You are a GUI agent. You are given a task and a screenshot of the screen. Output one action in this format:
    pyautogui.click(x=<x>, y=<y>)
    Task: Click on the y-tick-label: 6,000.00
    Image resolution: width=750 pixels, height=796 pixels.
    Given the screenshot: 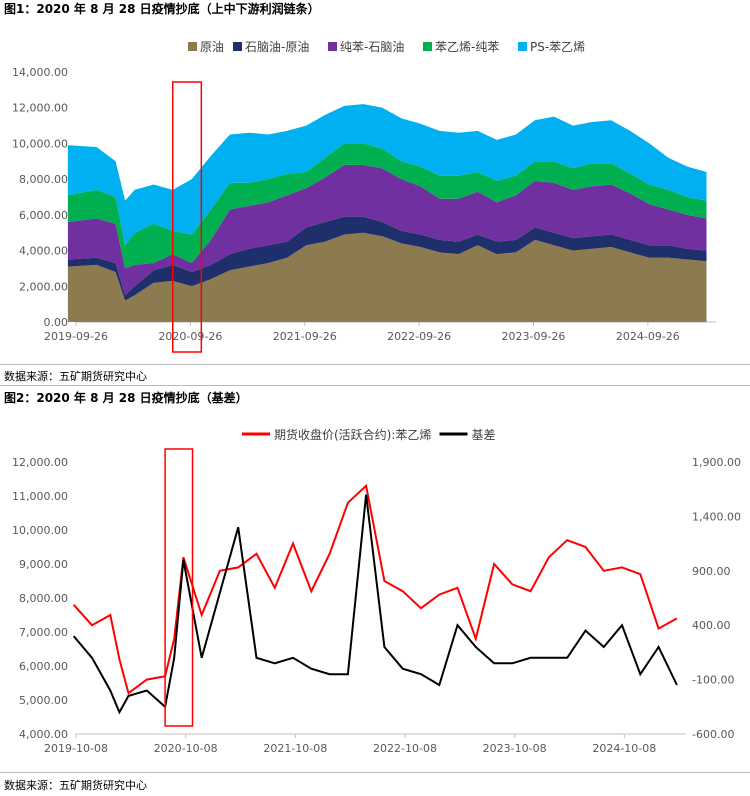 What is the action you would take?
    pyautogui.click(x=43, y=215)
    